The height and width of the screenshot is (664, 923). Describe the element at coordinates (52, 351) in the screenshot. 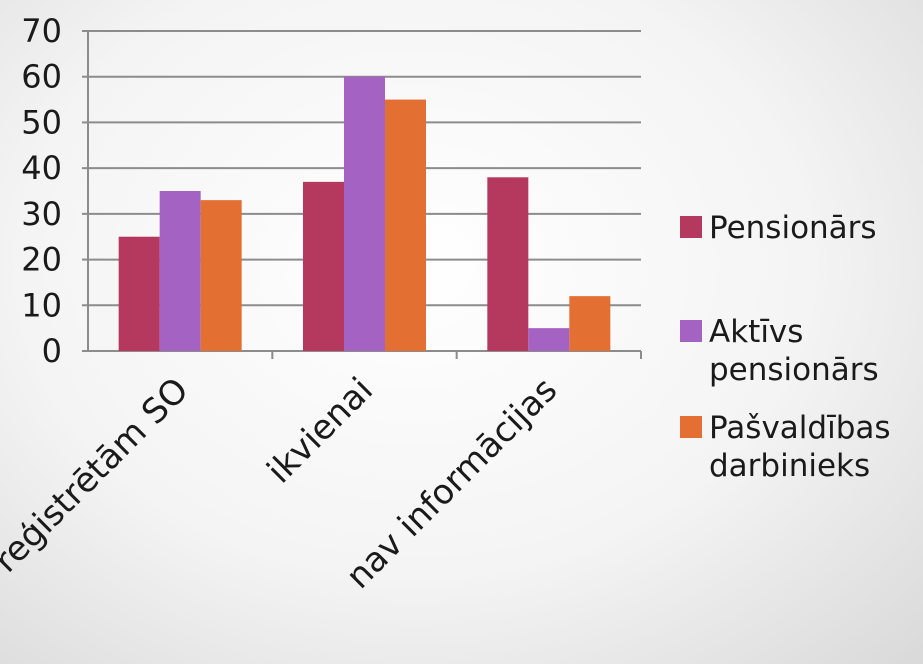

I see `y-tick-label: 0` at that location.